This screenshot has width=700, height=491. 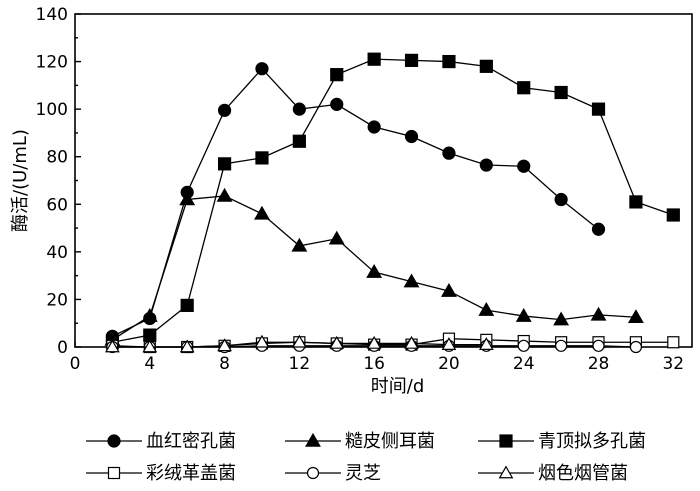 What do you see at coordinates (398, 386) in the screenshot?
I see `x-axis-title: 时间/d` at bounding box center [398, 386].